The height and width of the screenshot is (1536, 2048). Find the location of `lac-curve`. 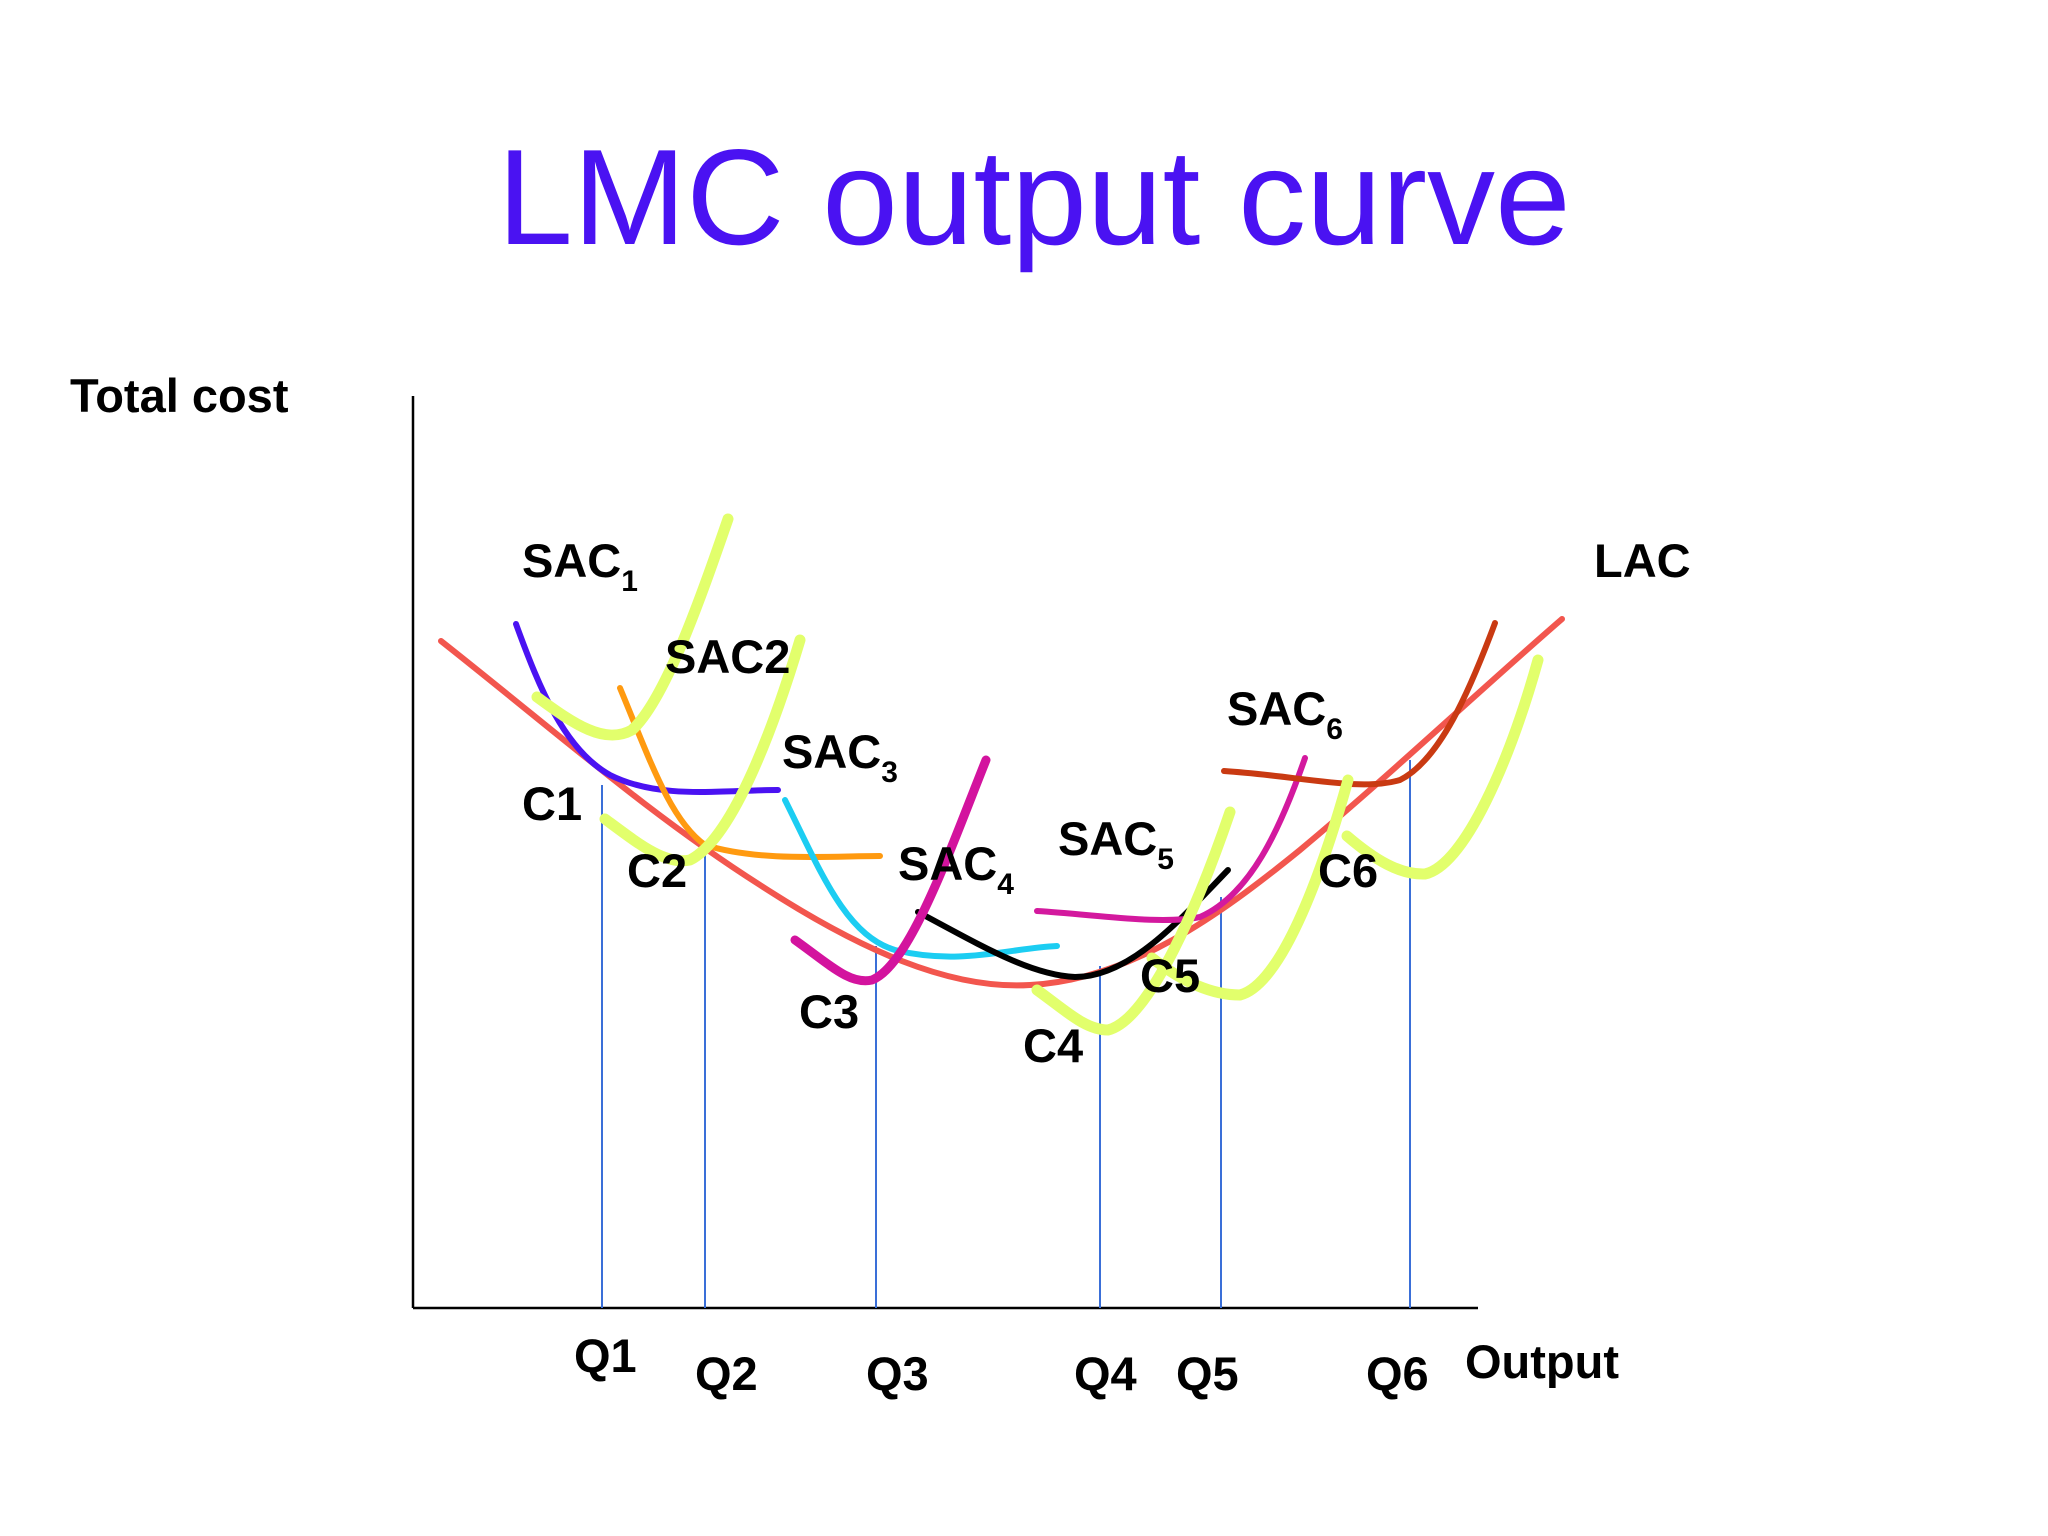

lac-curve is located at coordinates (1001, 802).